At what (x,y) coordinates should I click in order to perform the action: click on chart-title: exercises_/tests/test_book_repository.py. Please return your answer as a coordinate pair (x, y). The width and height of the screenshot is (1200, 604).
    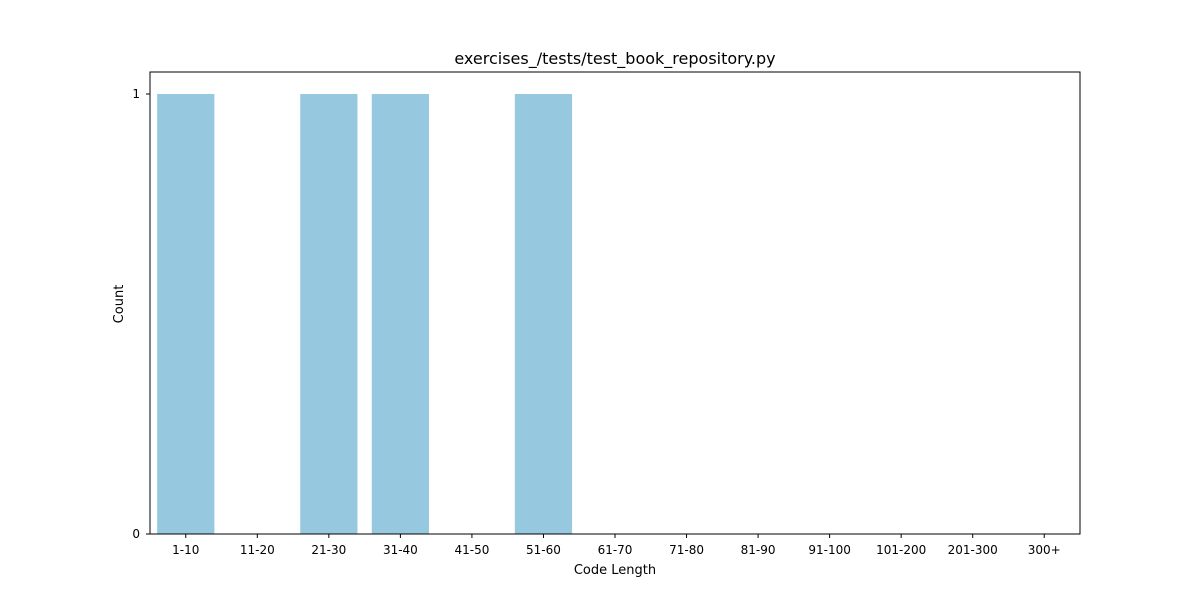
    Looking at the image, I should click on (614, 59).